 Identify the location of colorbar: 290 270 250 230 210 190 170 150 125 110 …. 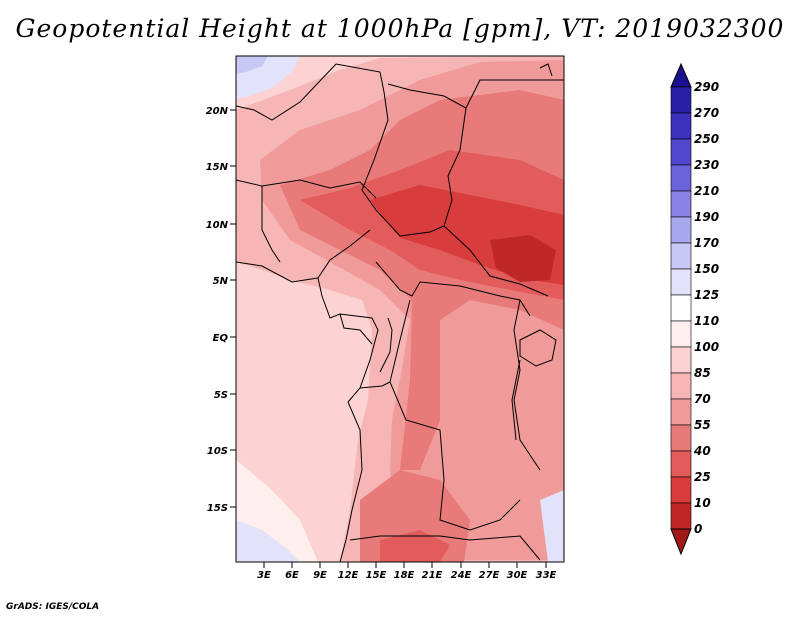
(694, 309).